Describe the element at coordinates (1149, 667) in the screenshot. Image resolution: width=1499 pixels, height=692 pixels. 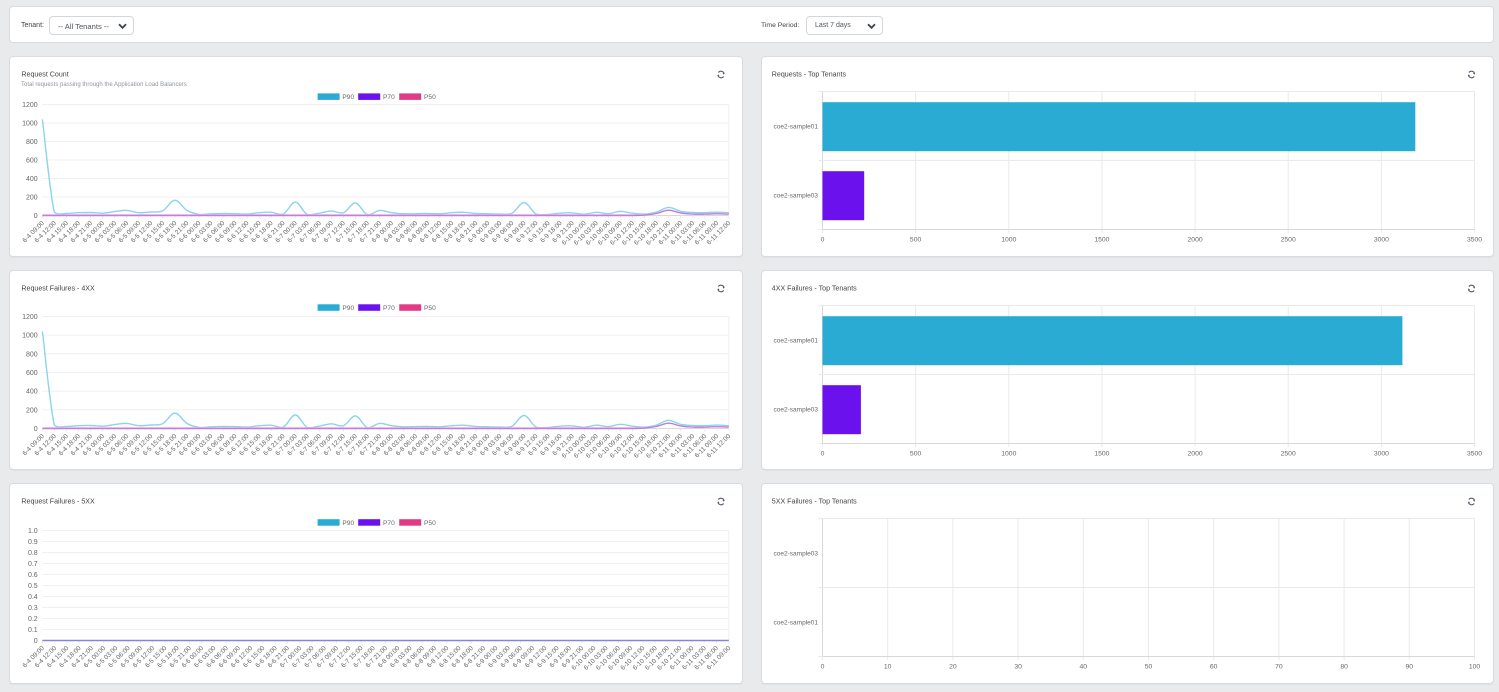
I see `svg-text: 50` at that location.